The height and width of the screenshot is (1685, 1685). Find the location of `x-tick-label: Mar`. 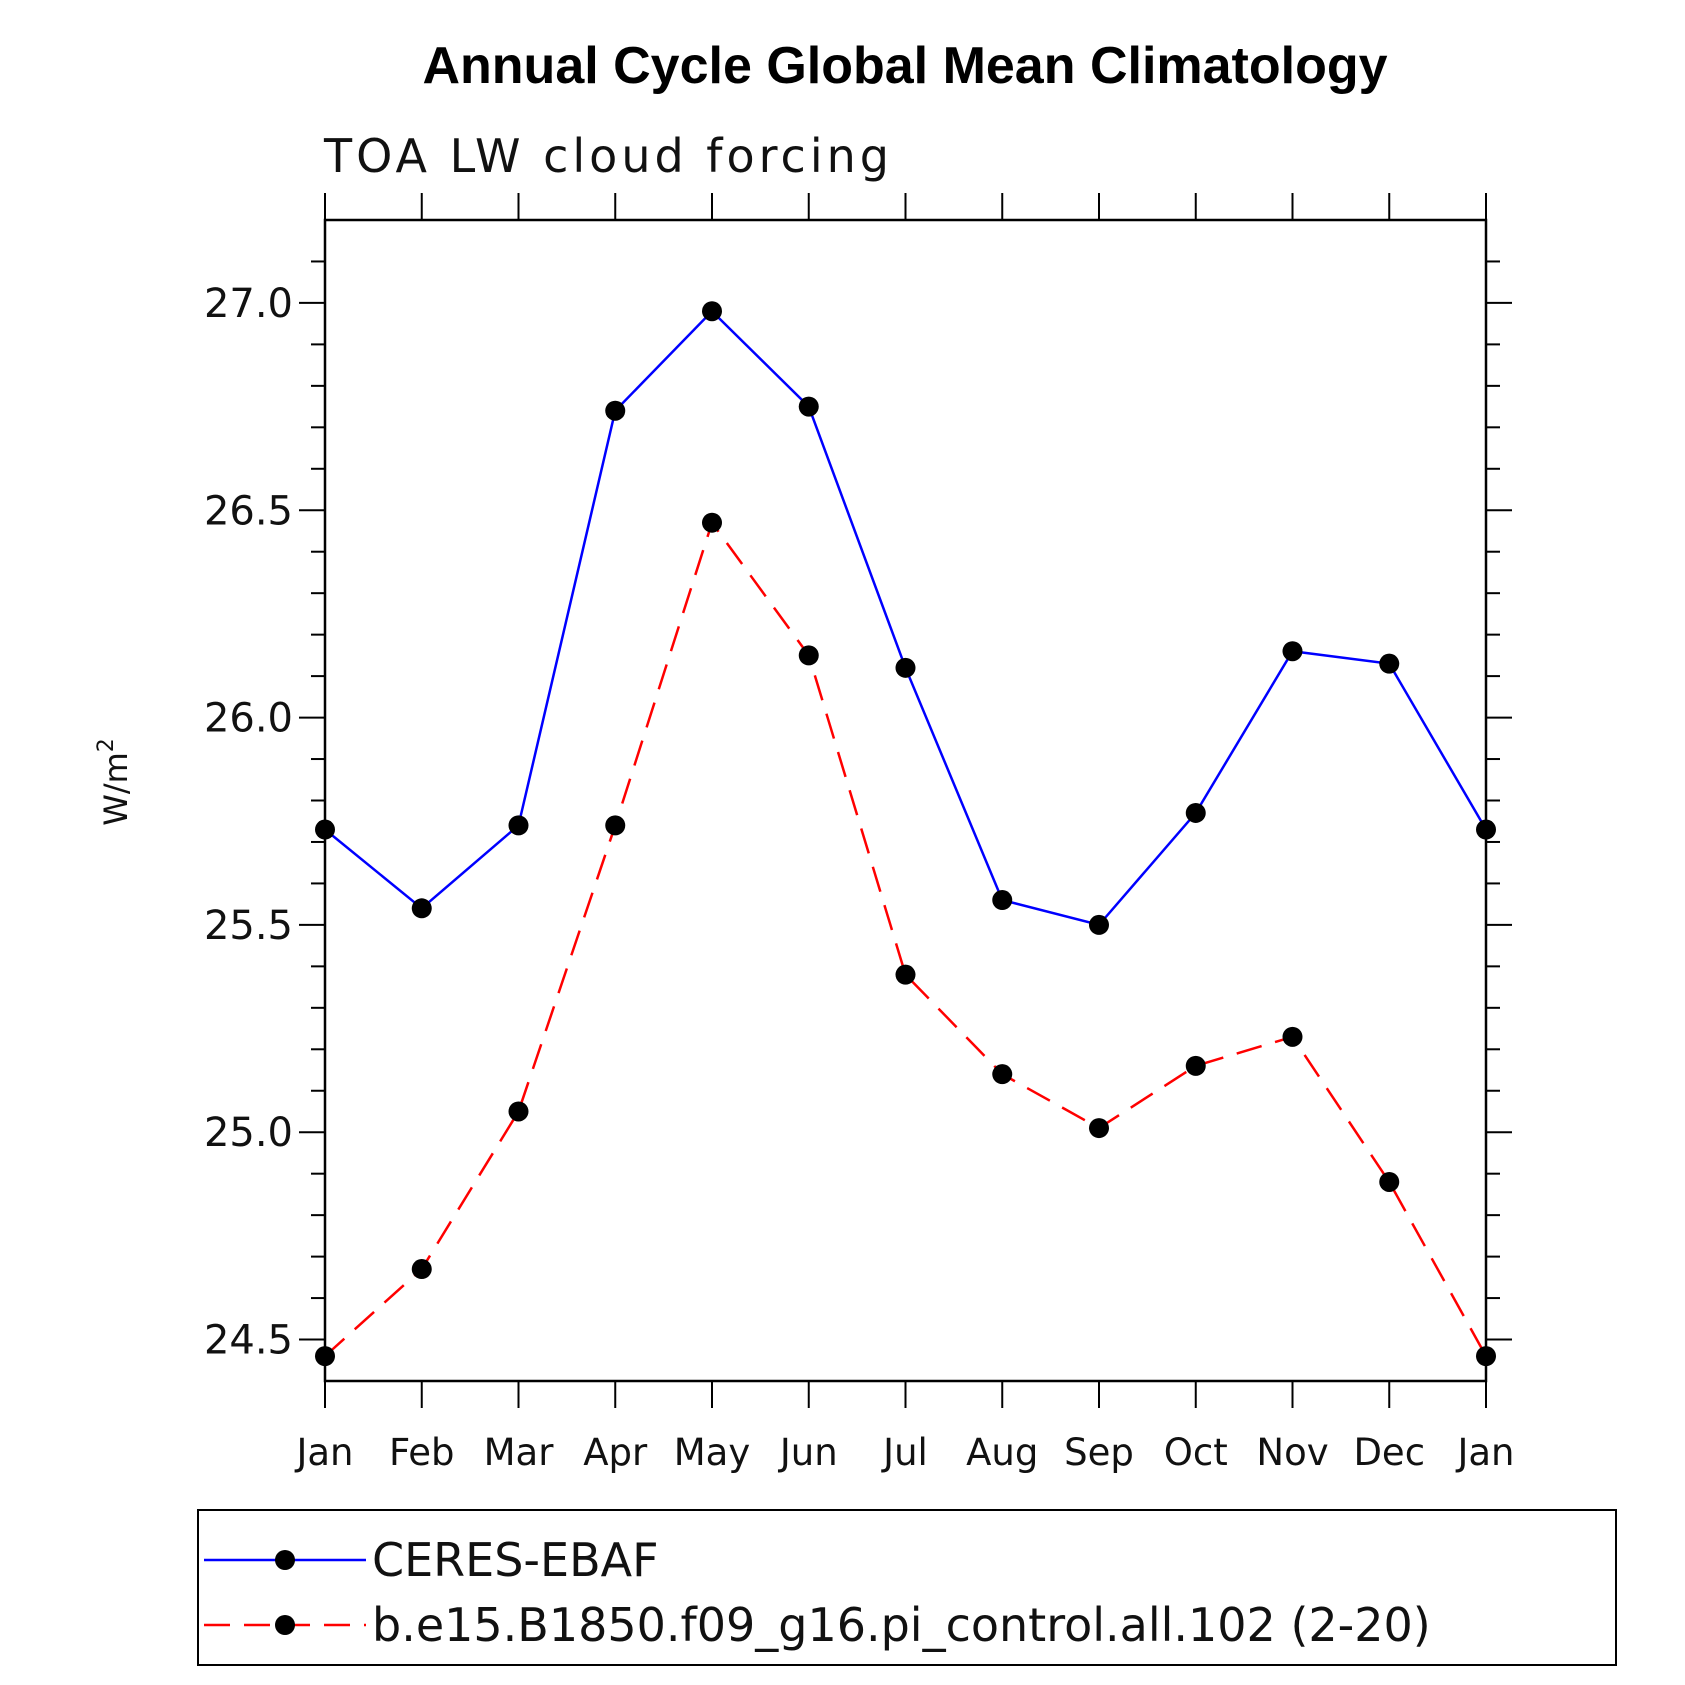

x-tick-label: Mar is located at coordinates (519, 1452).